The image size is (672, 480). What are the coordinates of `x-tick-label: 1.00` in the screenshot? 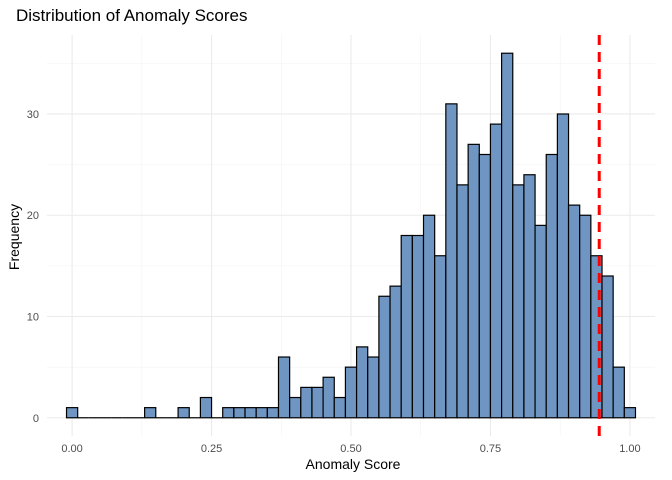 It's located at (629, 449).